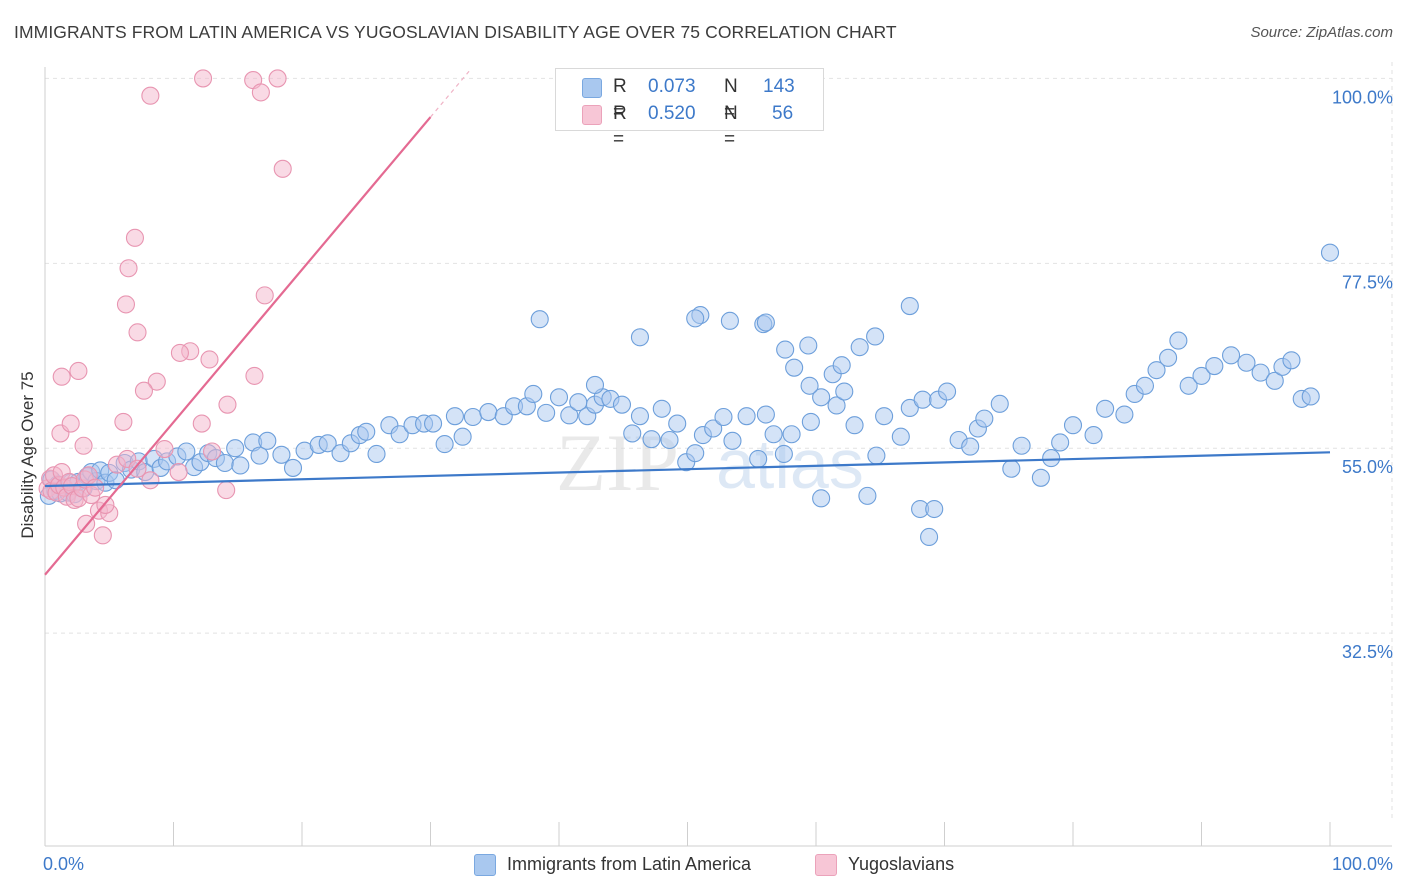 The height and width of the screenshot is (892, 1406). Describe the element at coordinates (27, 454) in the screenshot. I see `y-axis-title: Disability Age Over 75` at that location.